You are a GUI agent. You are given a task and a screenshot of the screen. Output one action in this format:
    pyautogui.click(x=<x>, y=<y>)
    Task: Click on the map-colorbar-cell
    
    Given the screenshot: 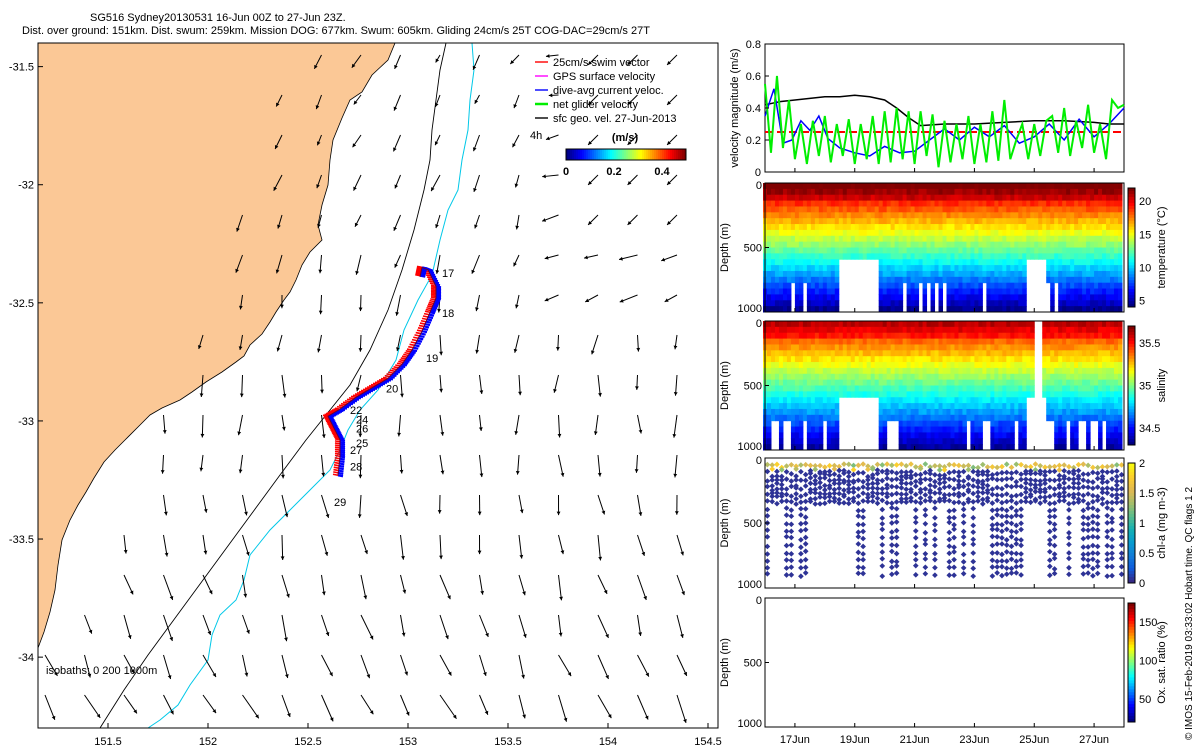 What is the action you would take?
    pyautogui.click(x=625, y=154)
    